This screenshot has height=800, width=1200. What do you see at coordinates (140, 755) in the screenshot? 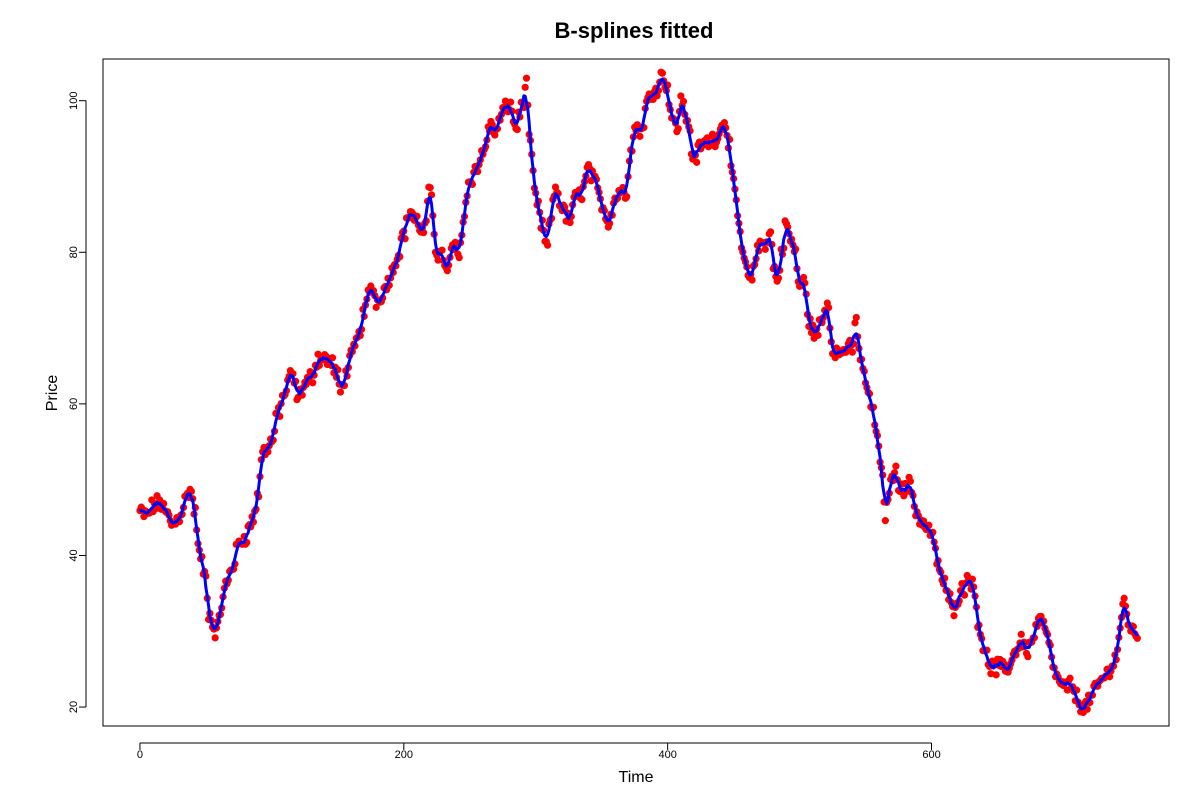
I see `x-tick-label: 0` at bounding box center [140, 755].